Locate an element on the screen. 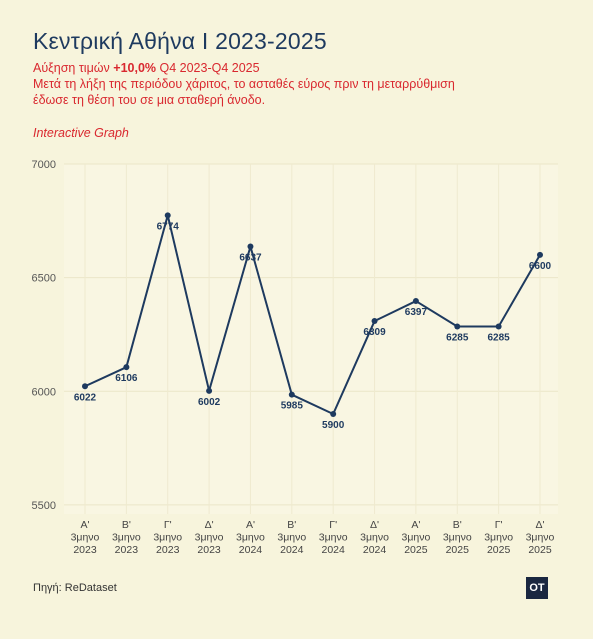 Image resolution: width=593 pixels, height=639 pixels. data-label: 6600 is located at coordinates (540, 266).